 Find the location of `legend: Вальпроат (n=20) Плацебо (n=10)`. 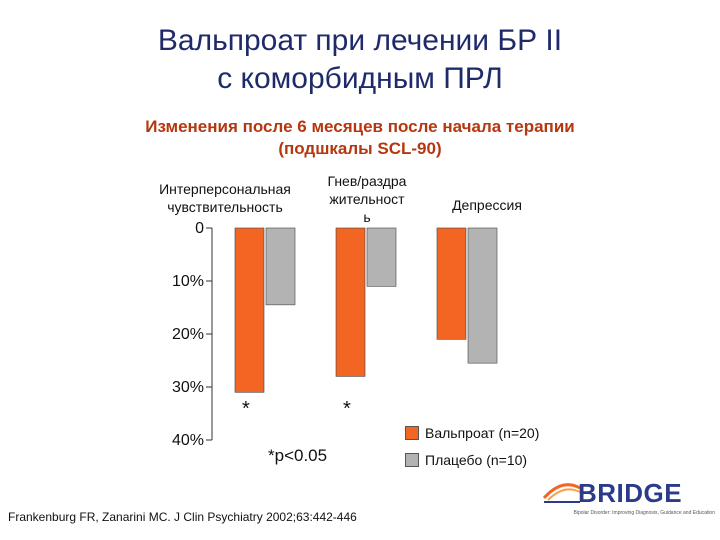

legend: Вальпроат (n=20) Плацебо (n=10) is located at coordinates (472, 451).